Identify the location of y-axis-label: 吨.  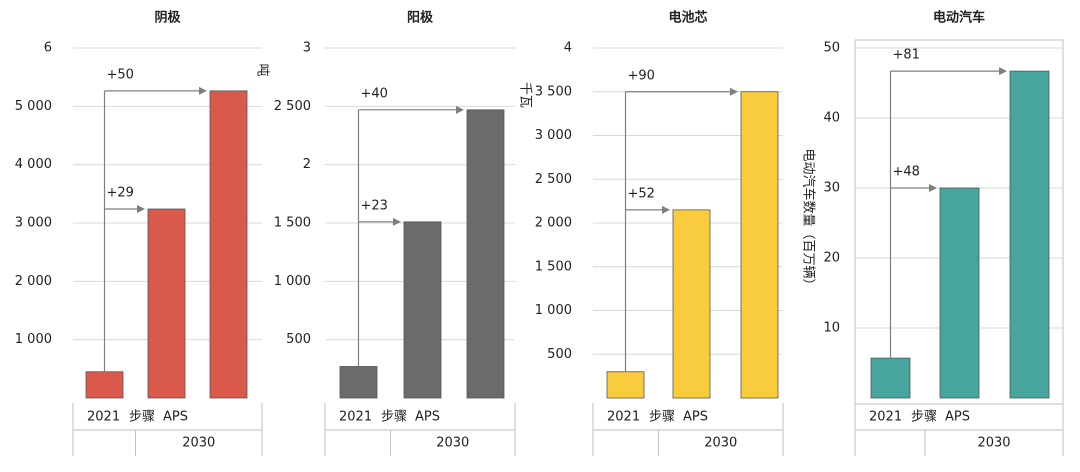
(262, 69).